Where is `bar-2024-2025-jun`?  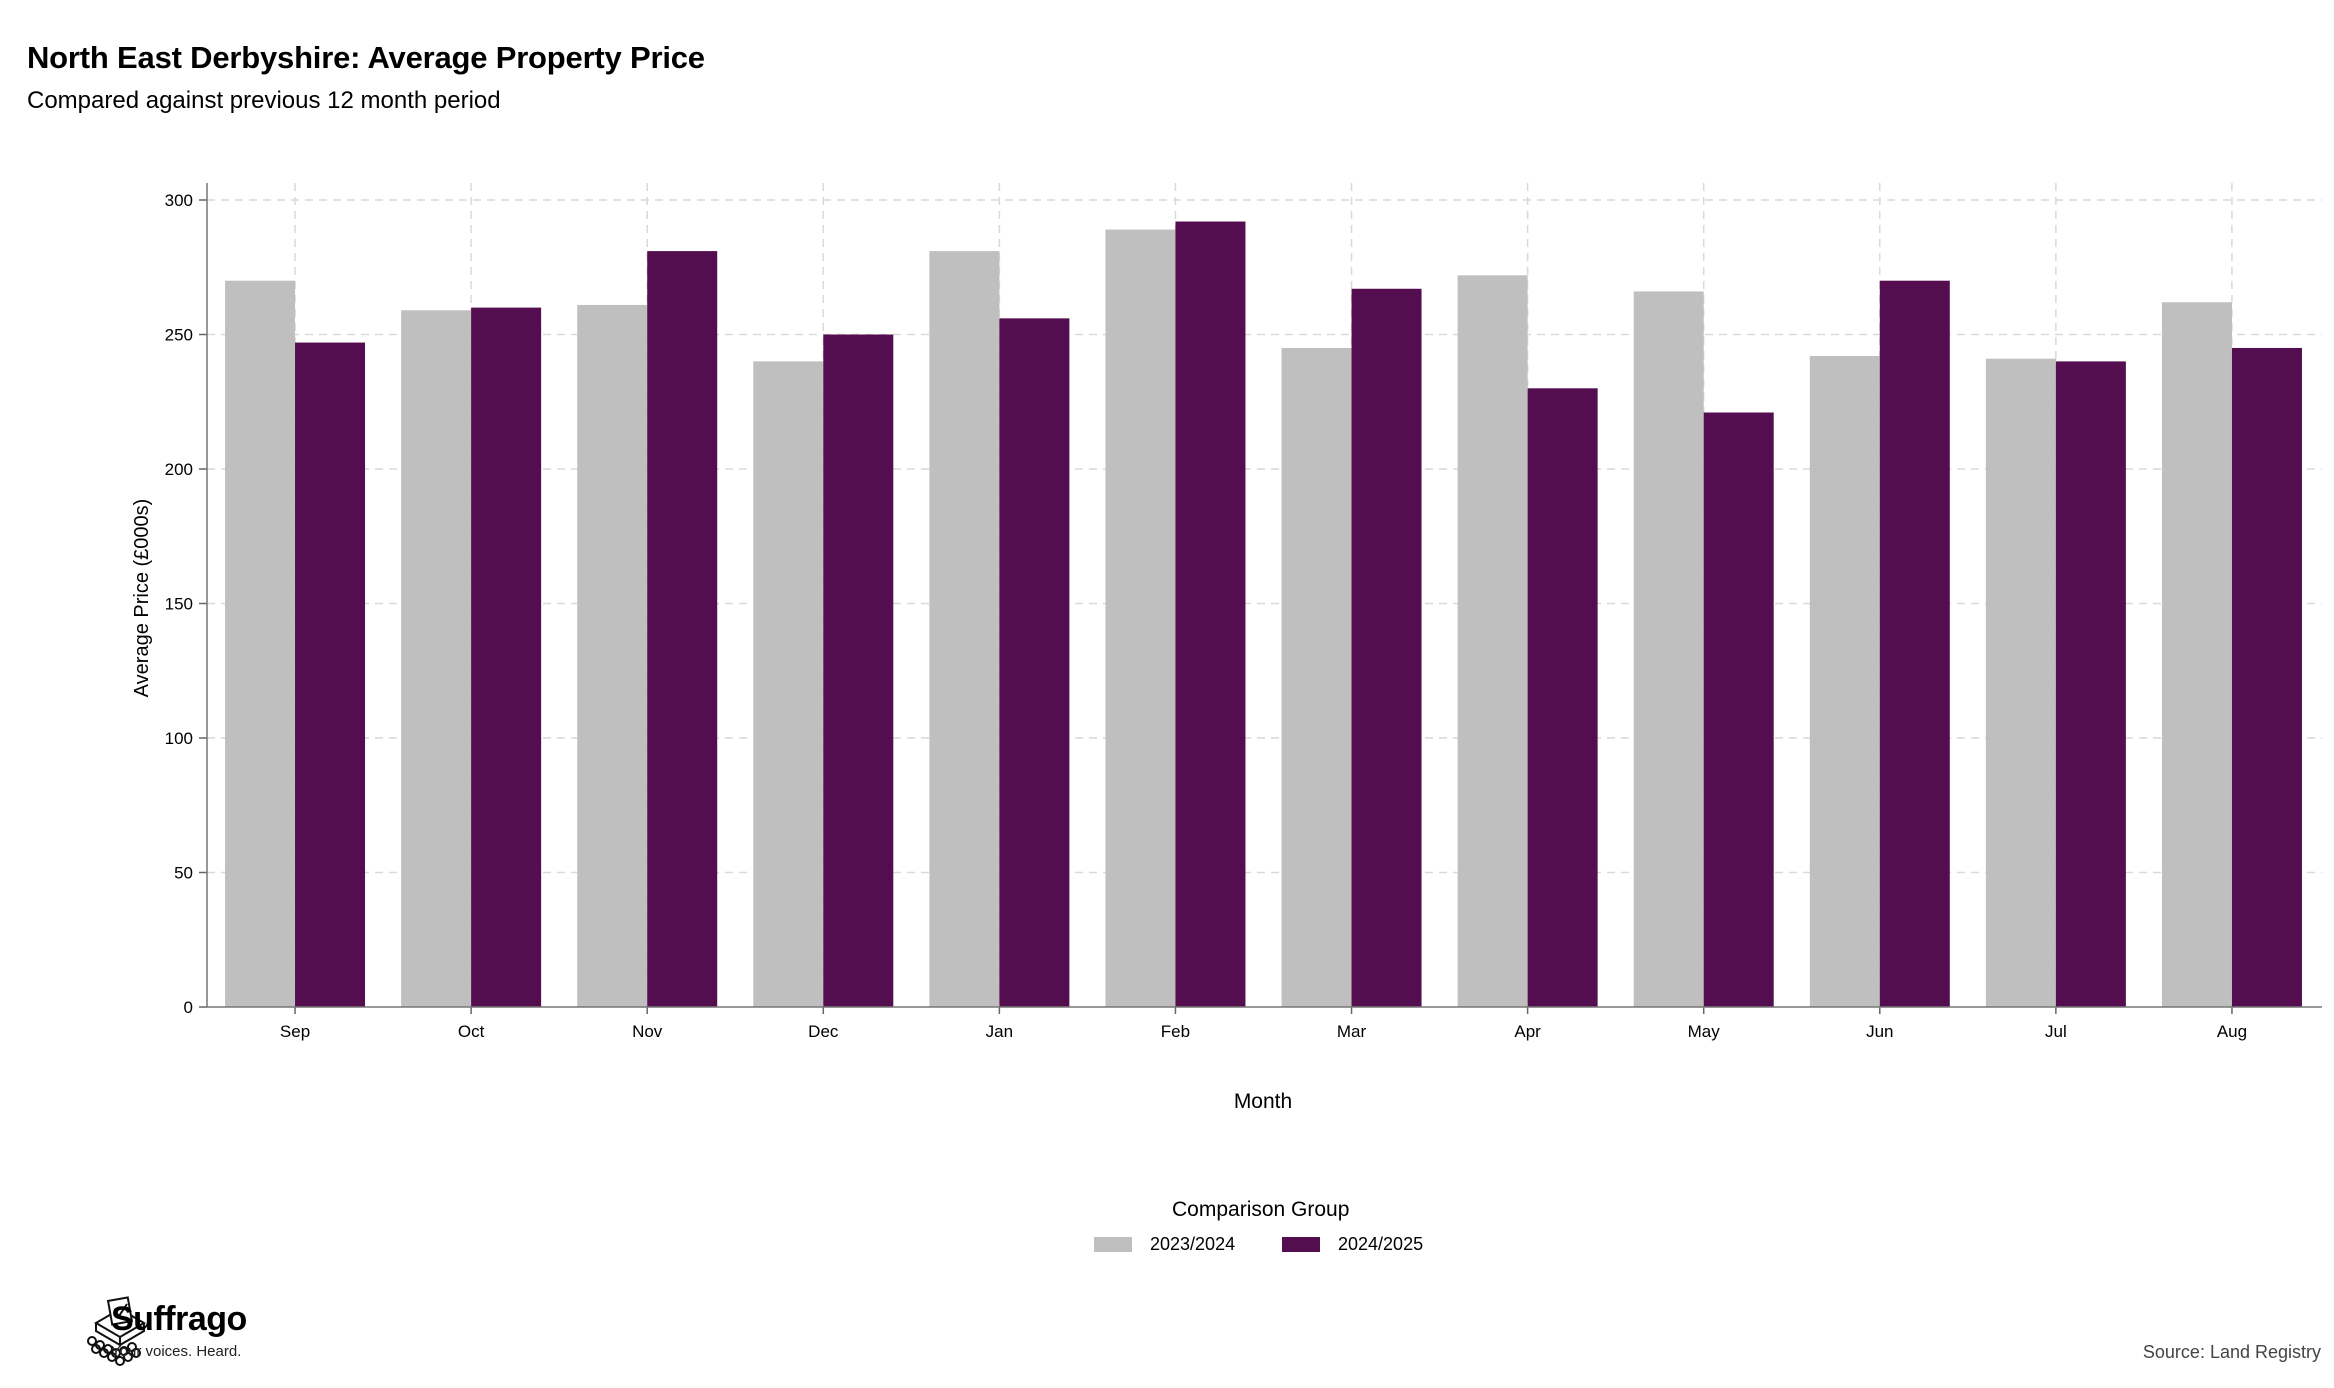 bar-2024-2025-jun is located at coordinates (1914, 643).